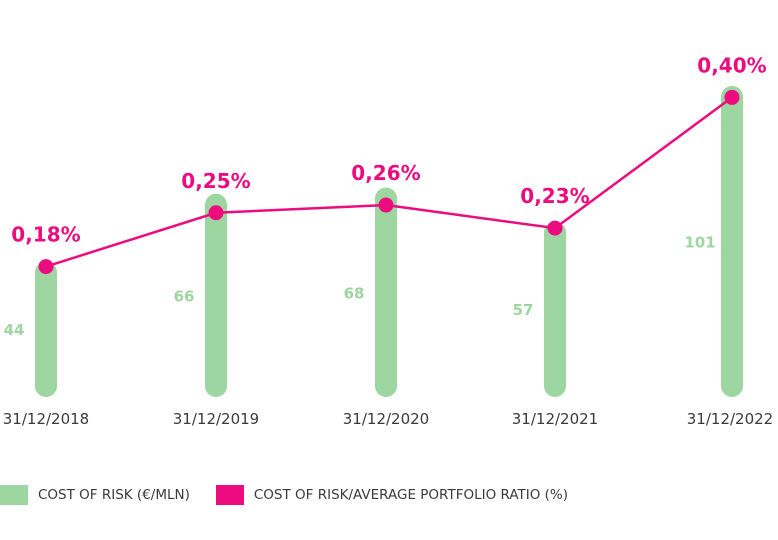 This screenshot has width=778, height=540. Describe the element at coordinates (215, 181) in the screenshot. I see `ratio-label-1: 0,25%` at that location.